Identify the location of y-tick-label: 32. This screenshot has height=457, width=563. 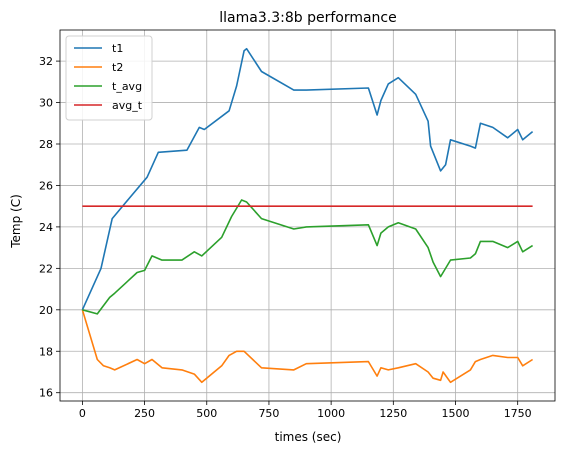
(46, 61).